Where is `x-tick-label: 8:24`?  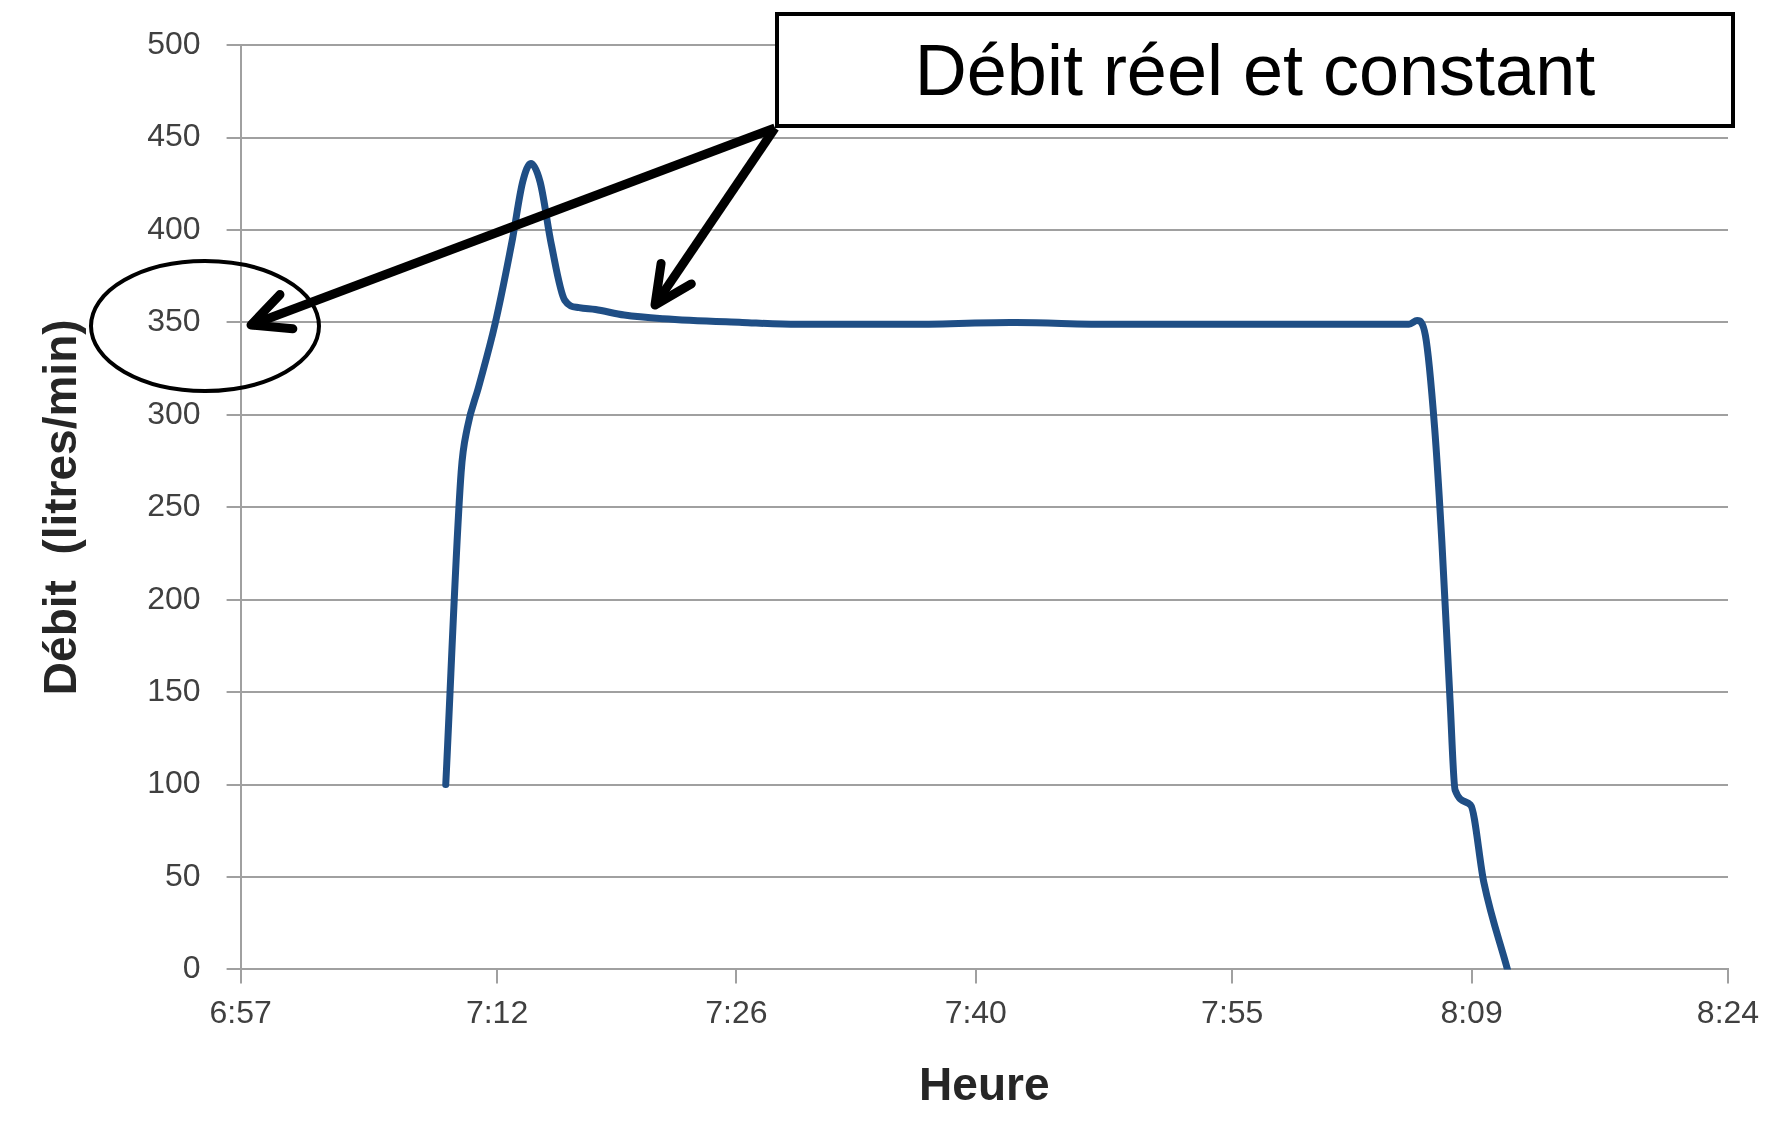
x-tick-label: 8:24 is located at coordinates (1728, 1012).